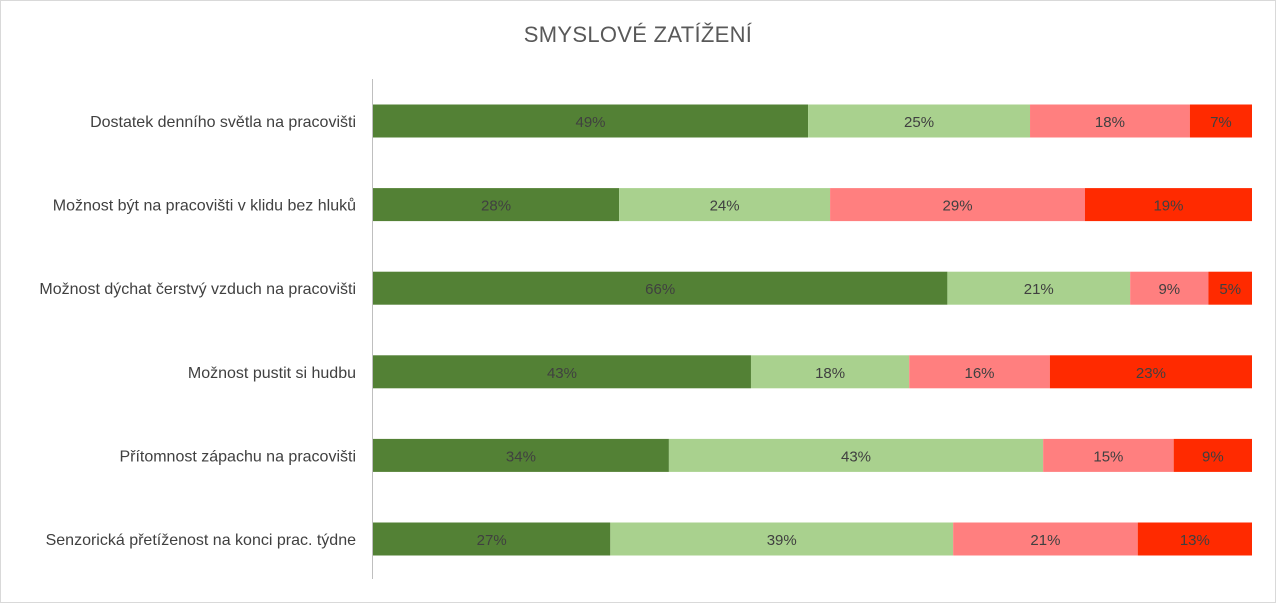 This screenshot has height=603, width=1276. What do you see at coordinates (638, 34) in the screenshot?
I see `chart-title: SMYSLOVÉ ZATÍŽENÍ` at bounding box center [638, 34].